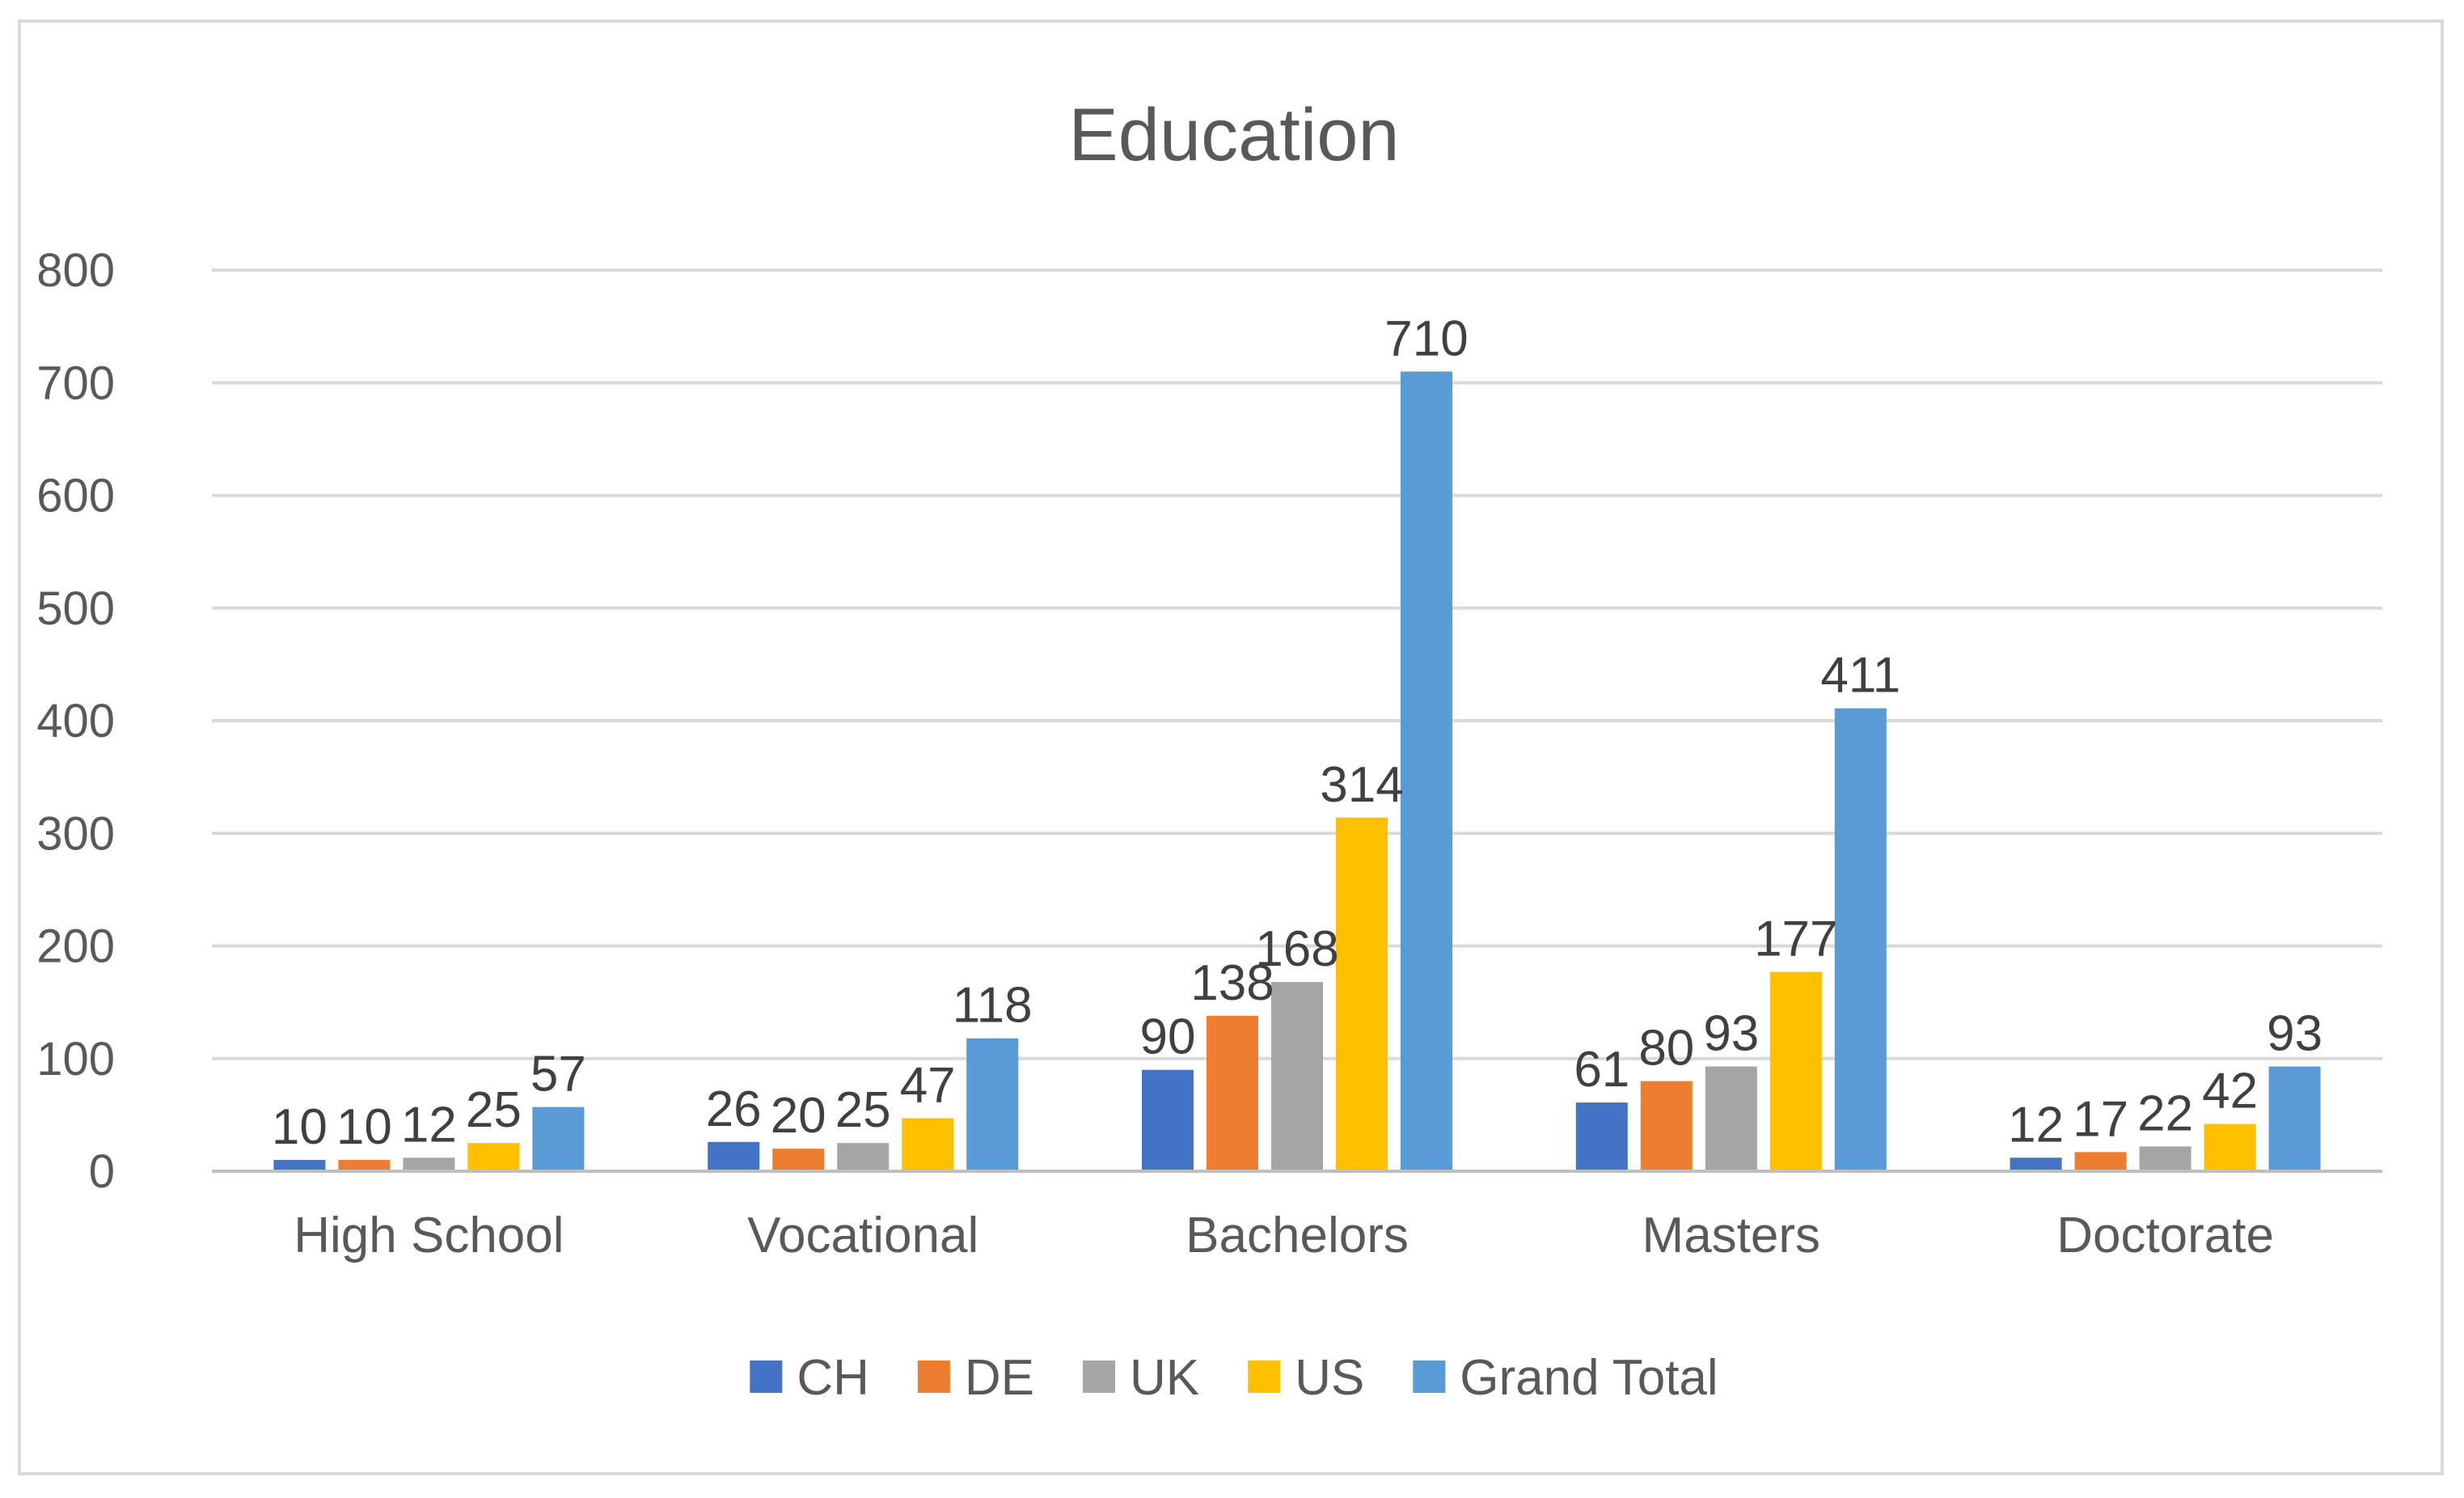 This screenshot has height=1498, width=2464. What do you see at coordinates (1329, 1378) in the screenshot?
I see `legend-label: US` at bounding box center [1329, 1378].